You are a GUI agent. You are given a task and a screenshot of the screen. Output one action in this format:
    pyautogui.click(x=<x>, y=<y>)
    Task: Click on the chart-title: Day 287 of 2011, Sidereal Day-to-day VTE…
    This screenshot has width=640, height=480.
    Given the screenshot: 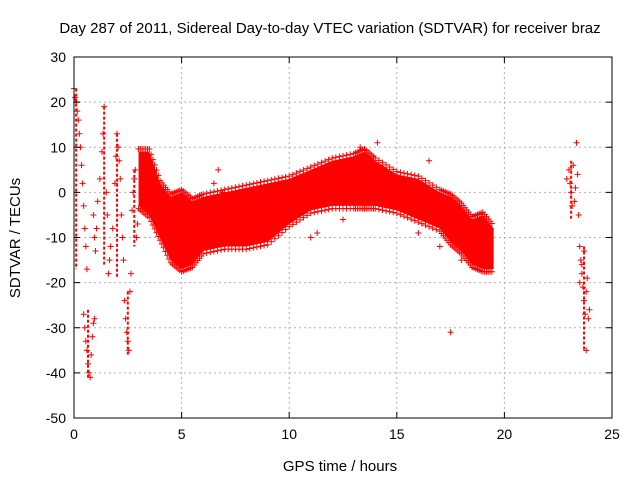 What is the action you would take?
    pyautogui.click(x=329, y=28)
    